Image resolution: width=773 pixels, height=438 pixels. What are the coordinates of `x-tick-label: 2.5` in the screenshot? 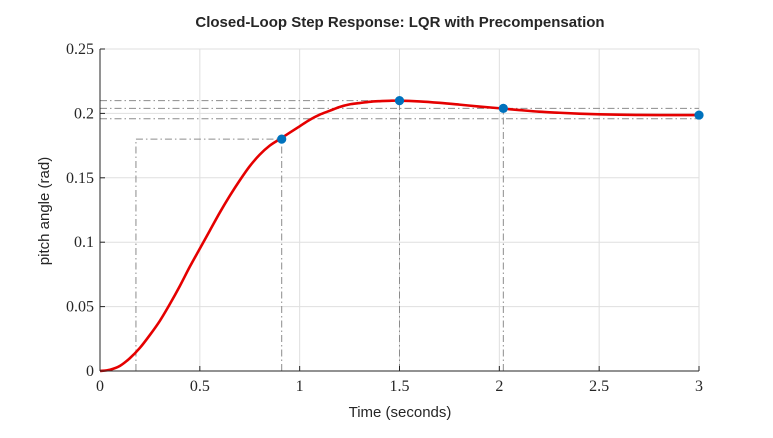 It's located at (599, 386).